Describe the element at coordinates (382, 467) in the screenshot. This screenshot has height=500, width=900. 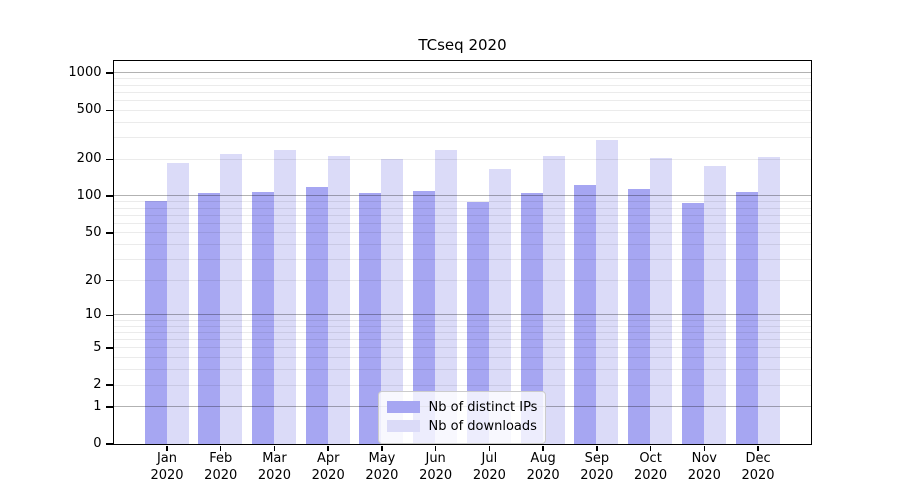
I see `x-tick-label-may: May 2020` at that location.